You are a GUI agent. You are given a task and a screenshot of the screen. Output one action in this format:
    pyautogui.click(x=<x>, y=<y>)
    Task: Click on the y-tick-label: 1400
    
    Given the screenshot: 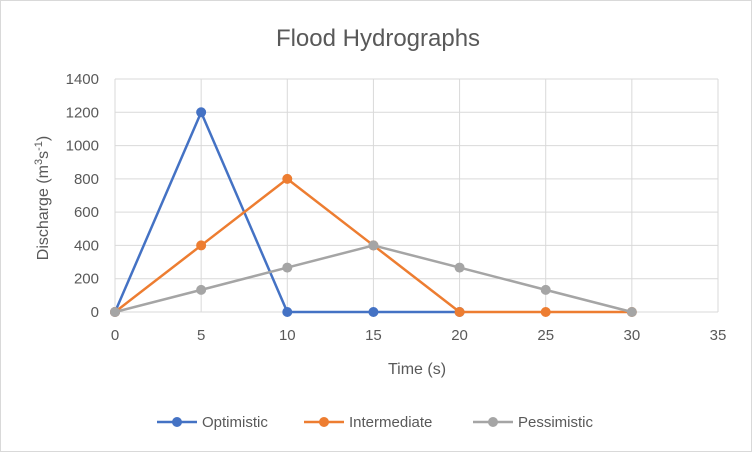 What is the action you would take?
    pyautogui.click(x=82, y=79)
    